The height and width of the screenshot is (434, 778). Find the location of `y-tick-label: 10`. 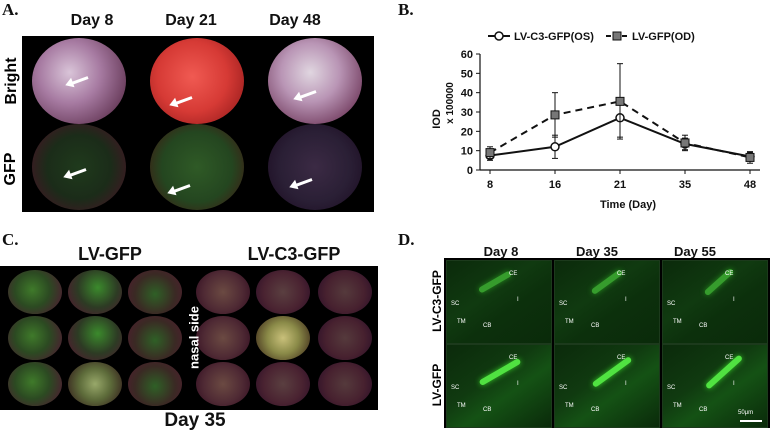

y-tick-label: 10 is located at coordinates (467, 152).